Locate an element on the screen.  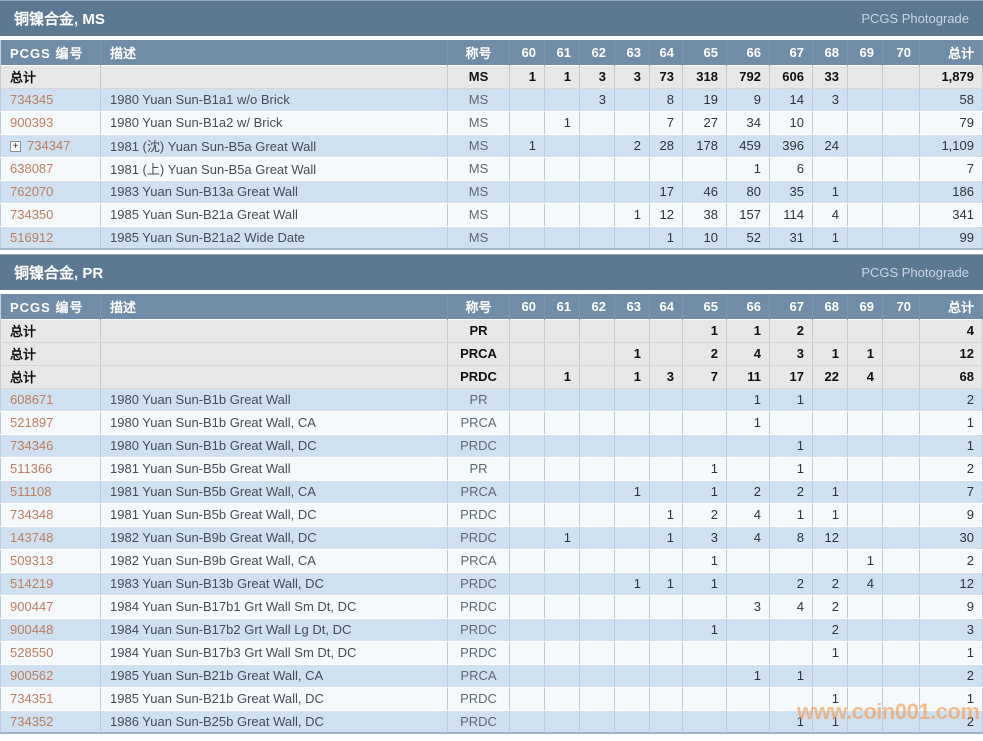
grade-count-cell: 73 is located at coordinates (666, 76).